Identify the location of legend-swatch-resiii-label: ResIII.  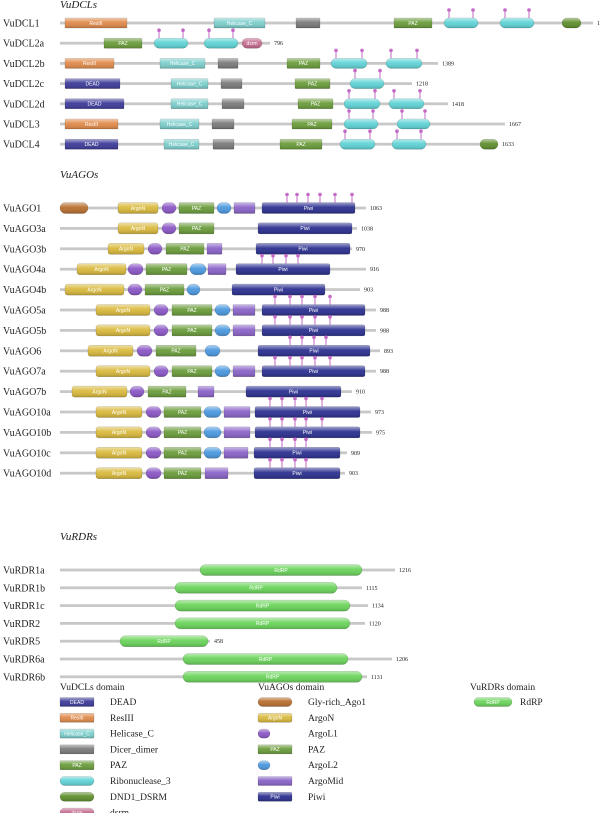
(76, 719).